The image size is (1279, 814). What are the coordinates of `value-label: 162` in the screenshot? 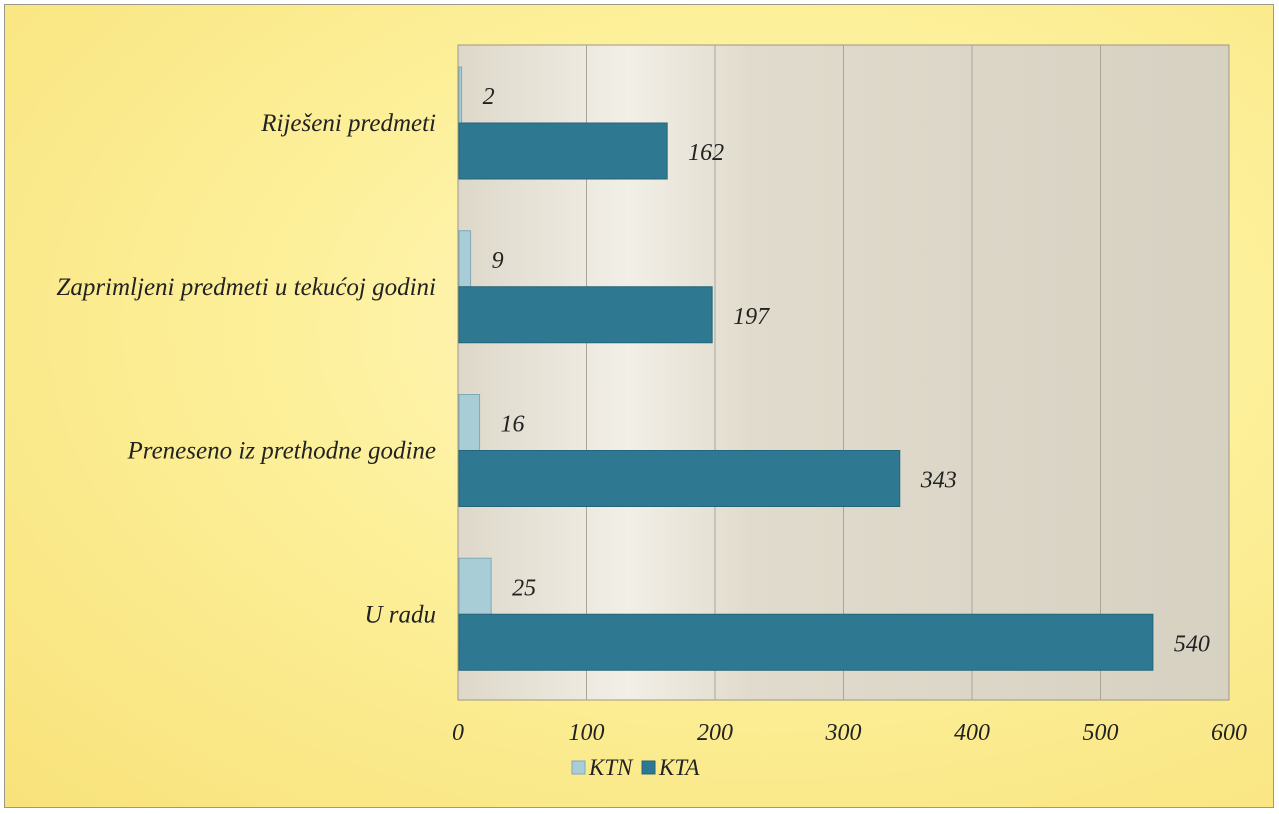 It's located at (706, 153).